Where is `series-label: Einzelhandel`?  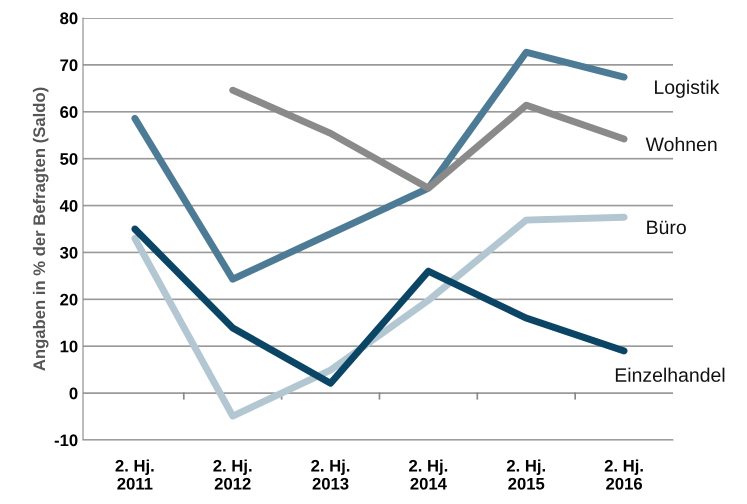 series-label: Einzelhandel is located at coordinates (670, 375).